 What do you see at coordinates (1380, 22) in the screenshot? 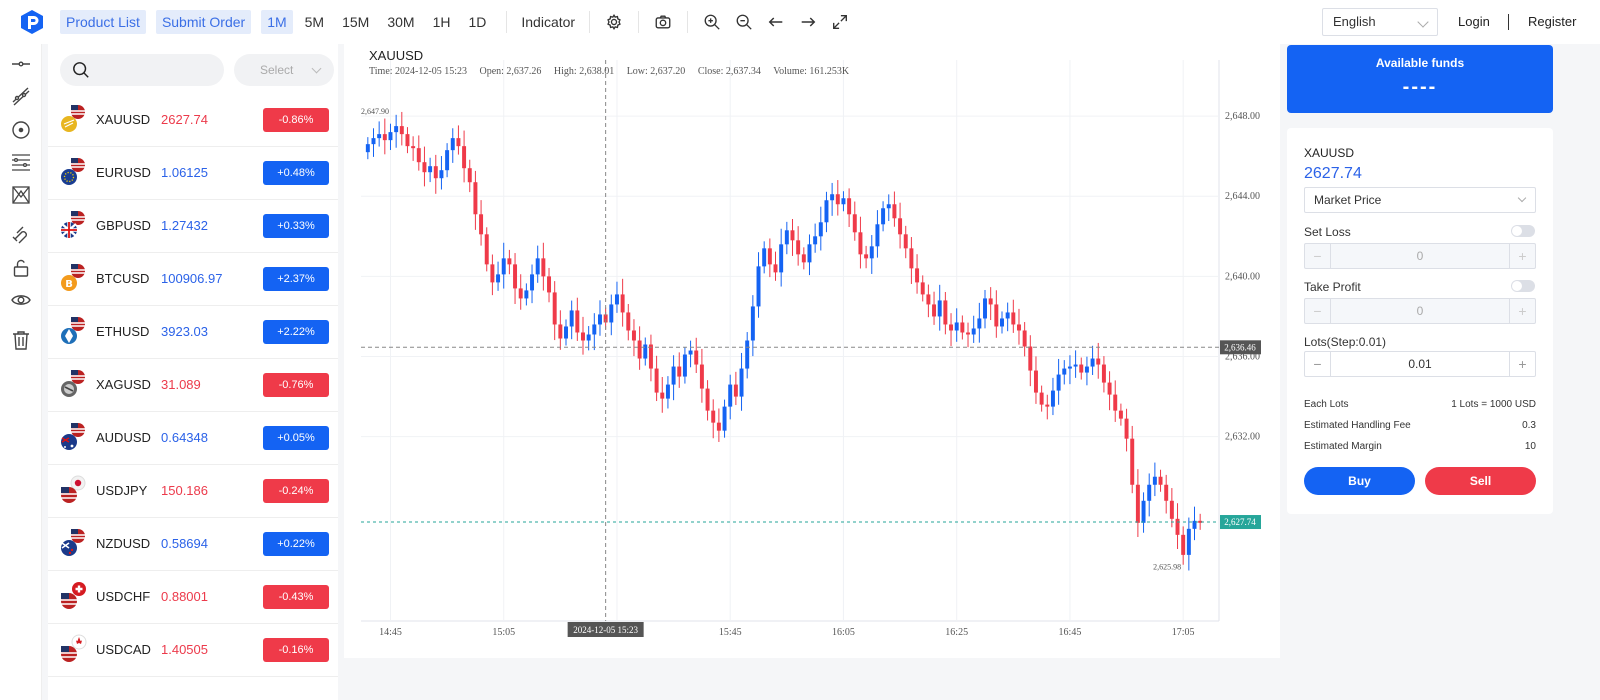
I see `language-select: English` at bounding box center [1380, 22].